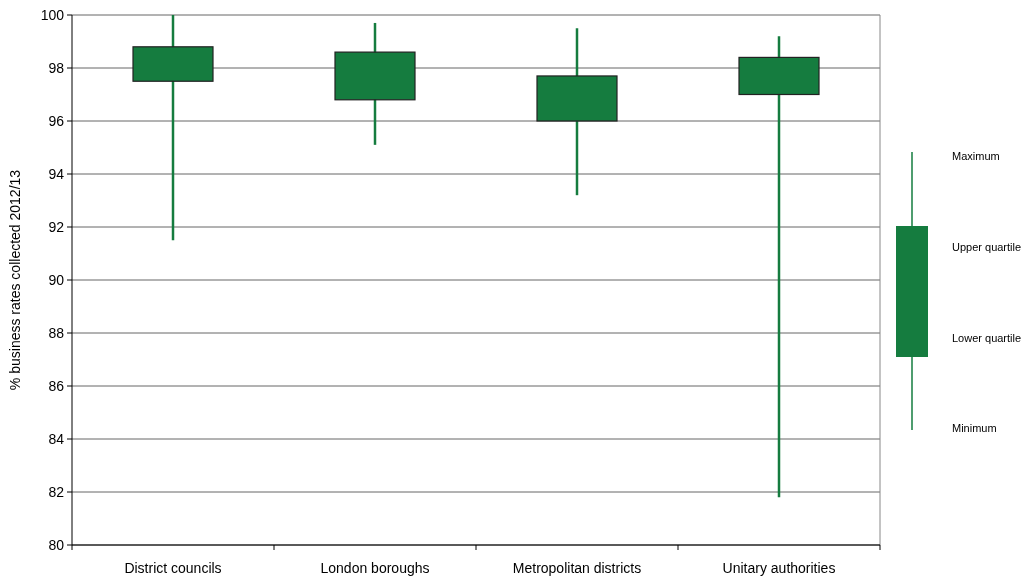 This screenshot has height=577, width=1032. What do you see at coordinates (987, 246) in the screenshot?
I see `text: Upper quartile` at bounding box center [987, 246].